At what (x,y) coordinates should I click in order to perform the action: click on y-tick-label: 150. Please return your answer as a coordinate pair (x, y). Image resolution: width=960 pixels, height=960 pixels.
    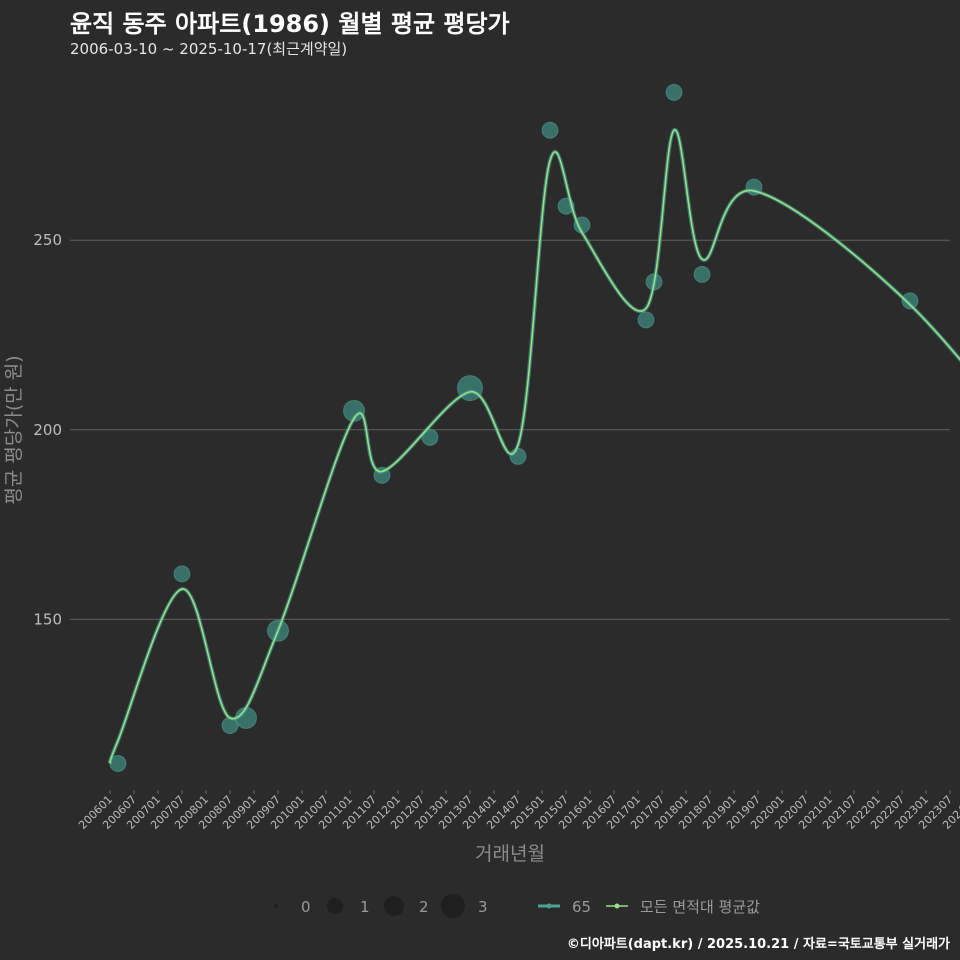
    Looking at the image, I should click on (47, 619).